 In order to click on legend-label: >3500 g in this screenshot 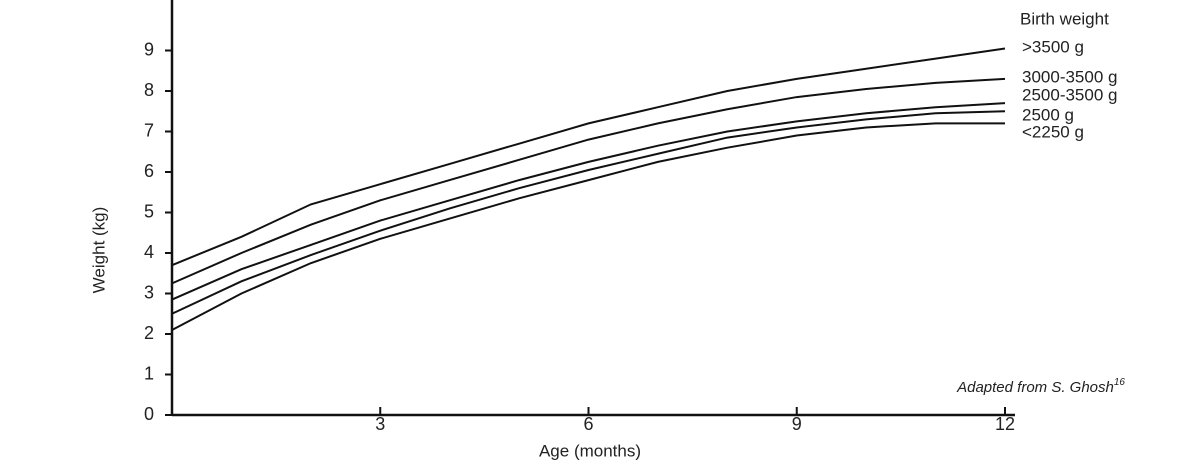, I will do `click(1053, 46)`.